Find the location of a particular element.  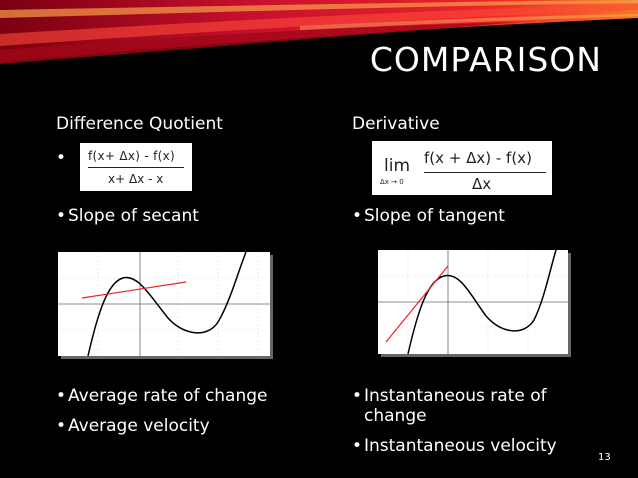

slope-secant-text: Slope of secant is located at coordinates (133, 216).